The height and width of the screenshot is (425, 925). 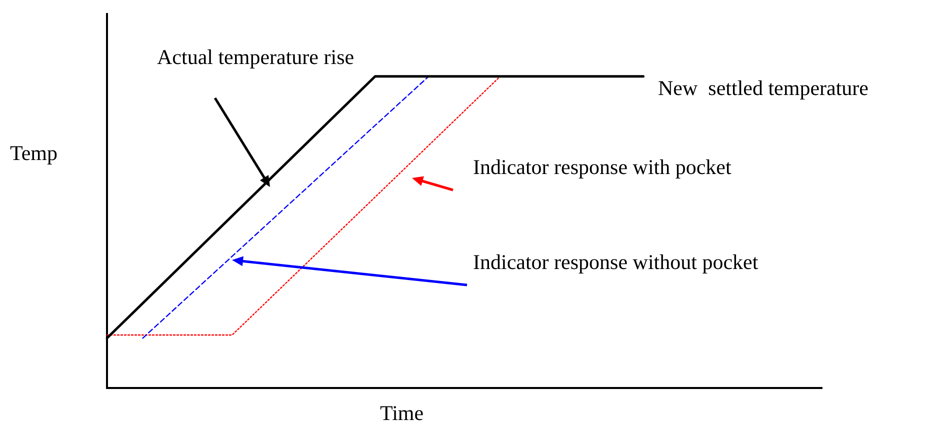 What do you see at coordinates (256, 57) in the screenshot?
I see `text: Actual temperature rise` at bounding box center [256, 57].